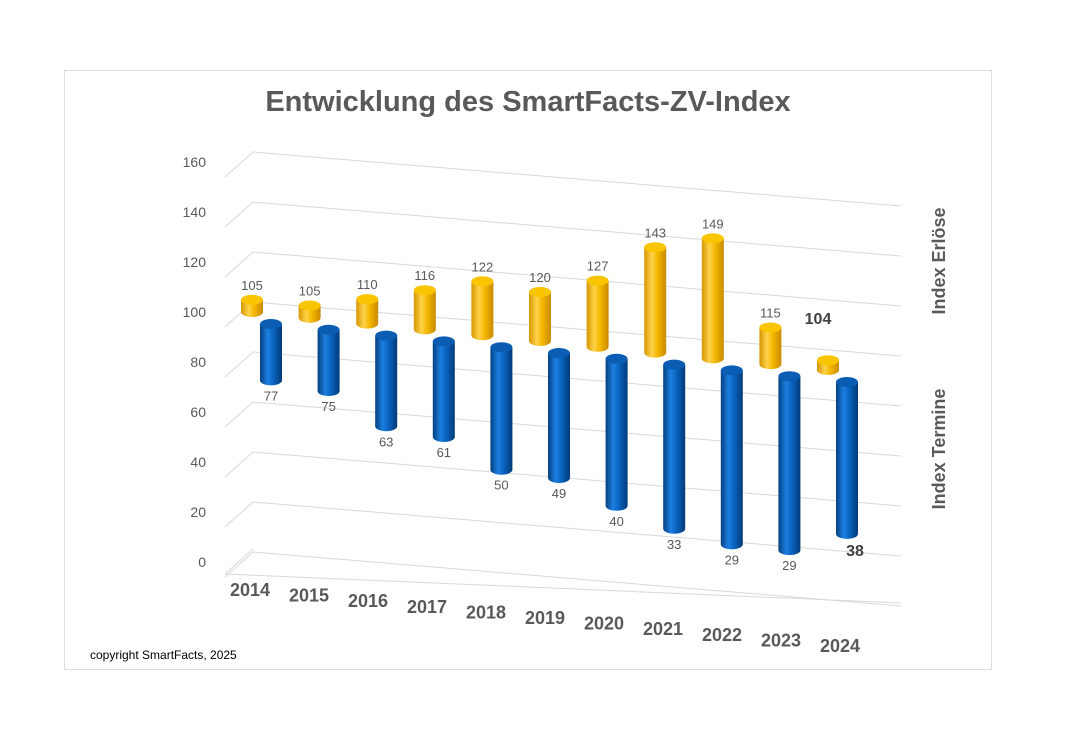  What do you see at coordinates (195, 262) in the screenshot?
I see `ytick-label: 120` at bounding box center [195, 262].